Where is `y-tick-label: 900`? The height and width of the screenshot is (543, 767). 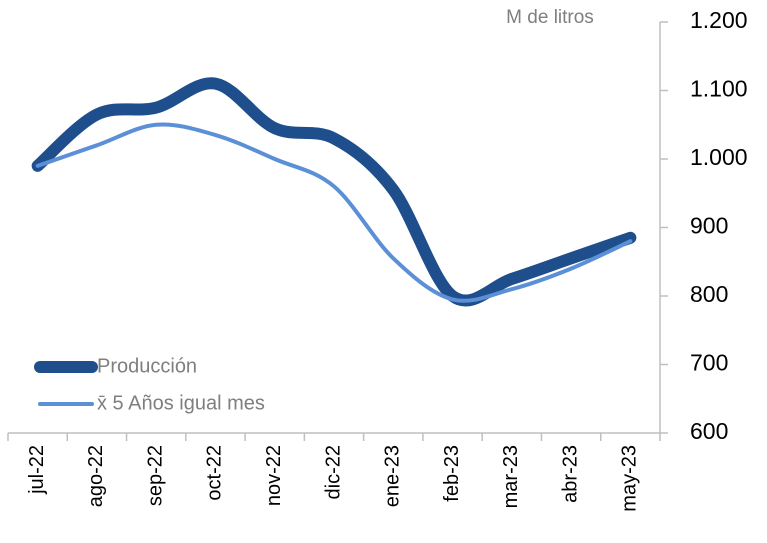 y-tick-label: 900 is located at coordinates (709, 226).